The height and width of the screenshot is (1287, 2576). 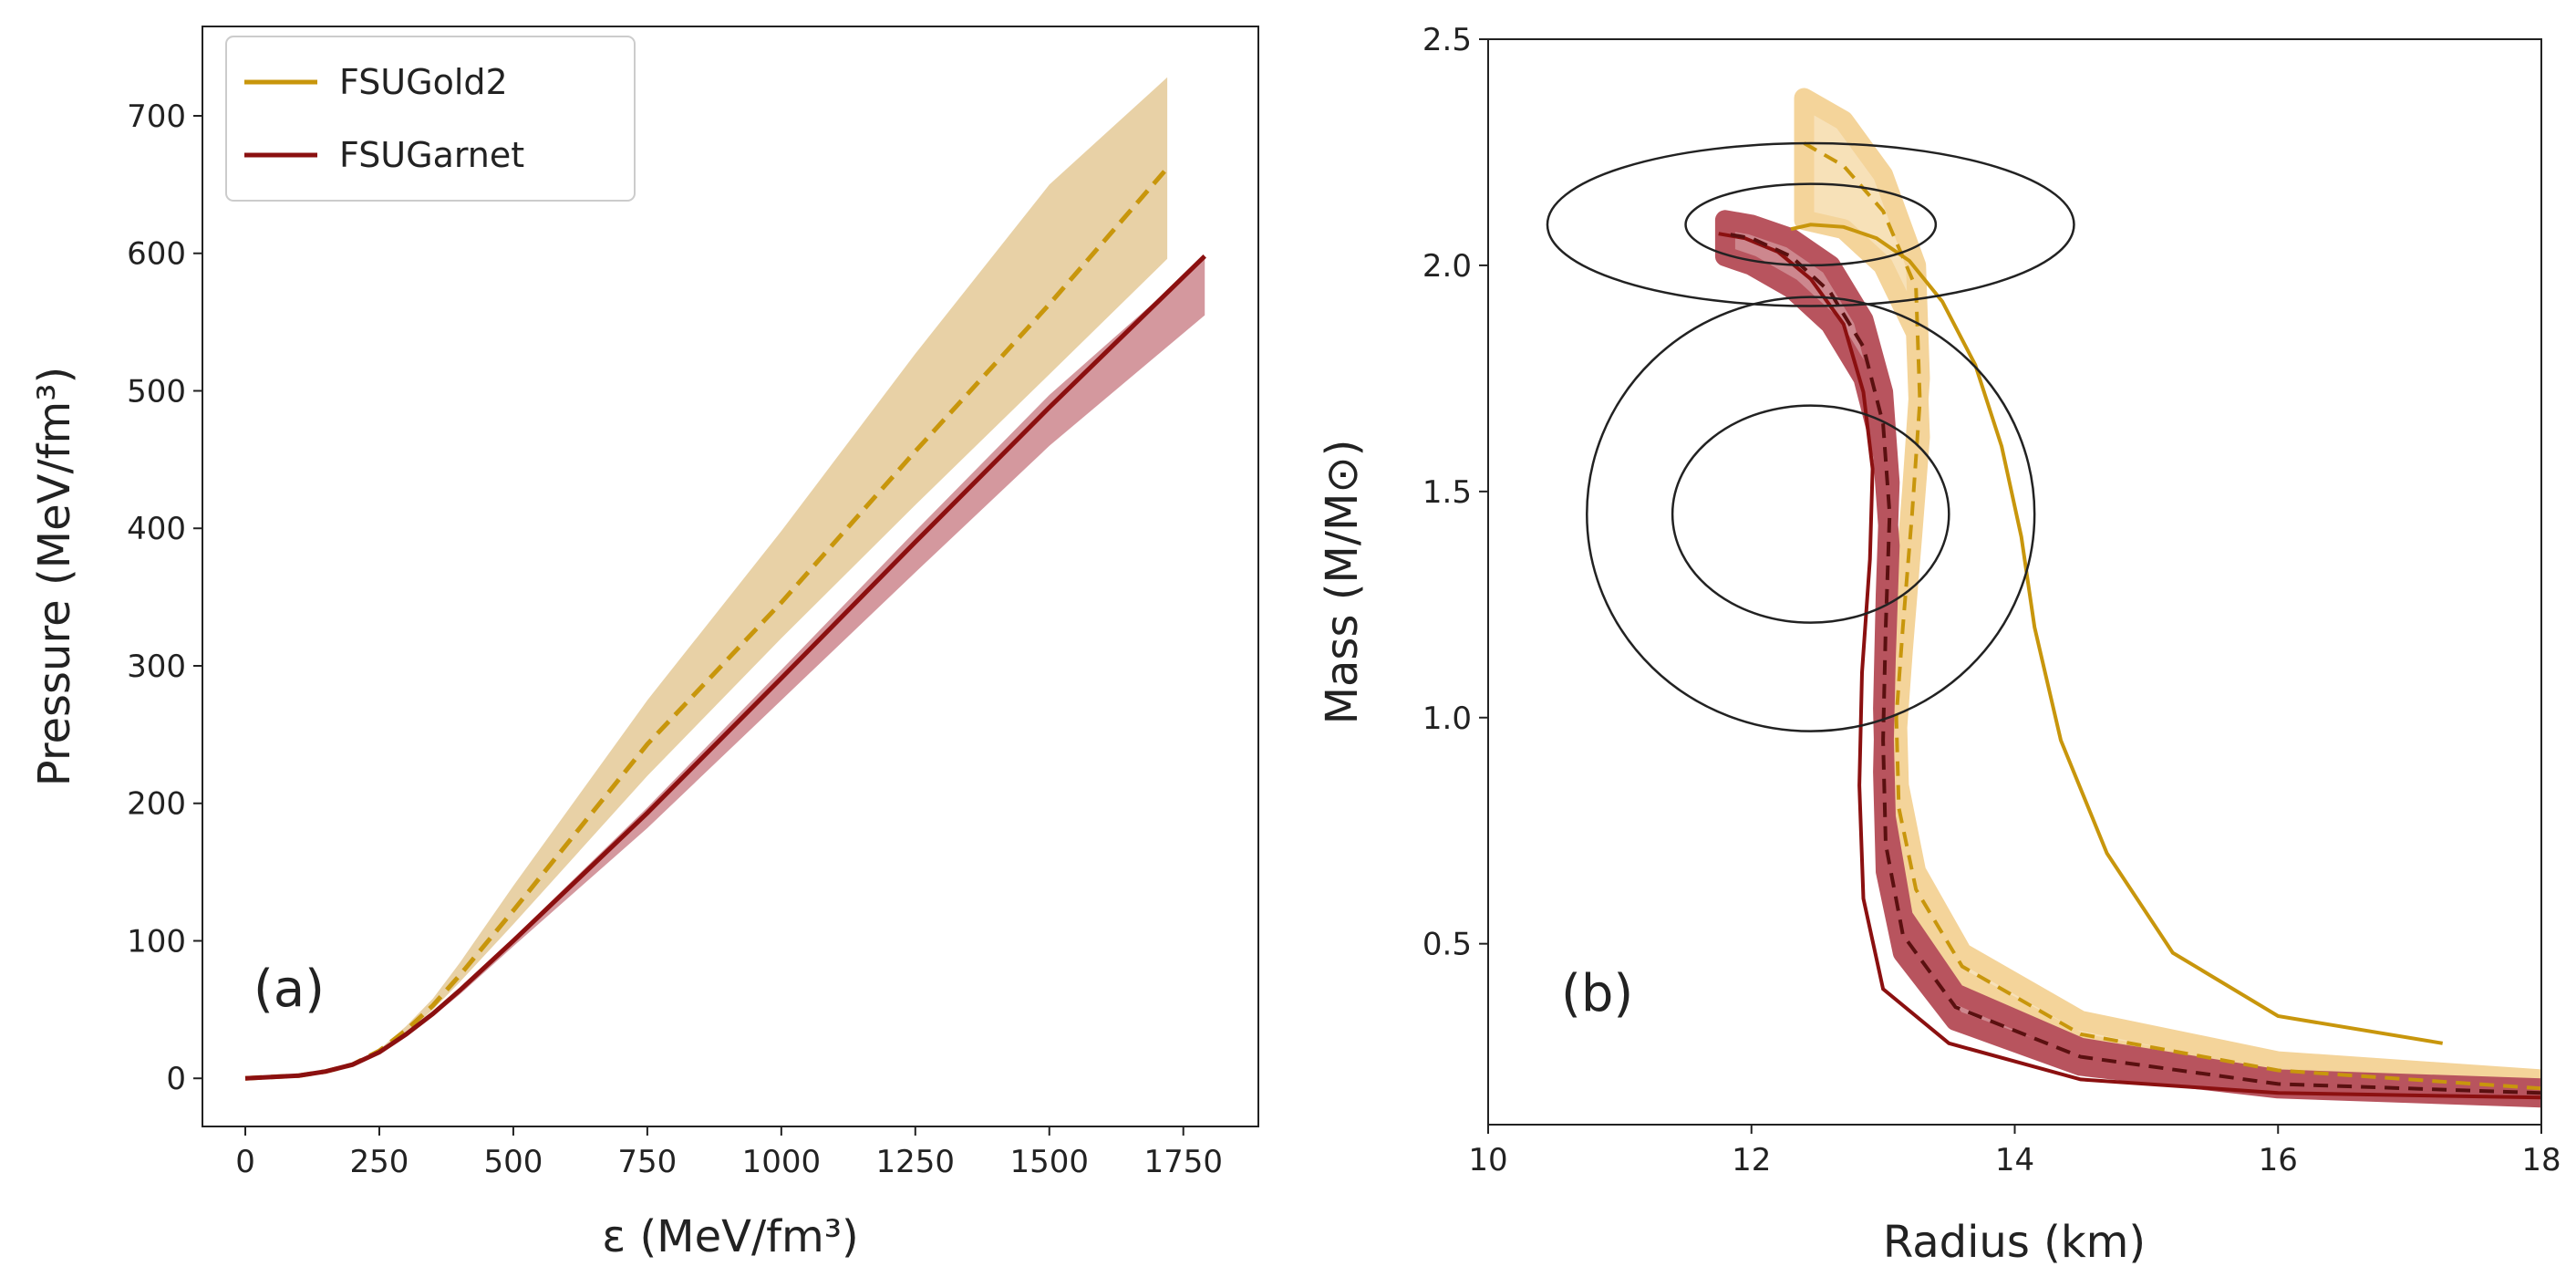 What do you see at coordinates (1447, 266) in the screenshot?
I see `ytick-label: 2.0` at bounding box center [1447, 266].